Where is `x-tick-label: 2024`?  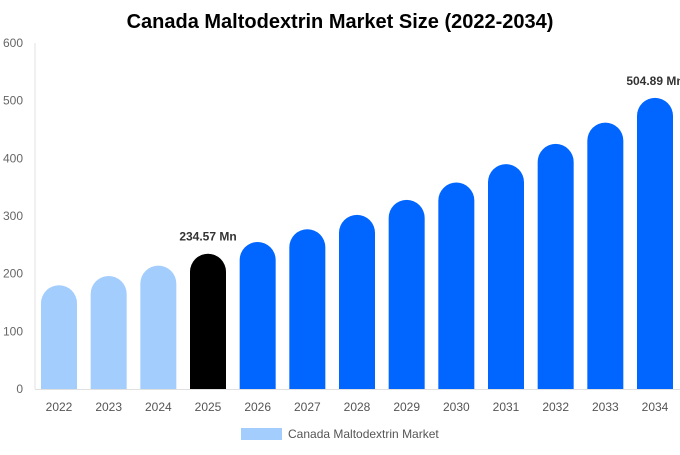
x-tick-label: 2024 is located at coordinates (158, 407).